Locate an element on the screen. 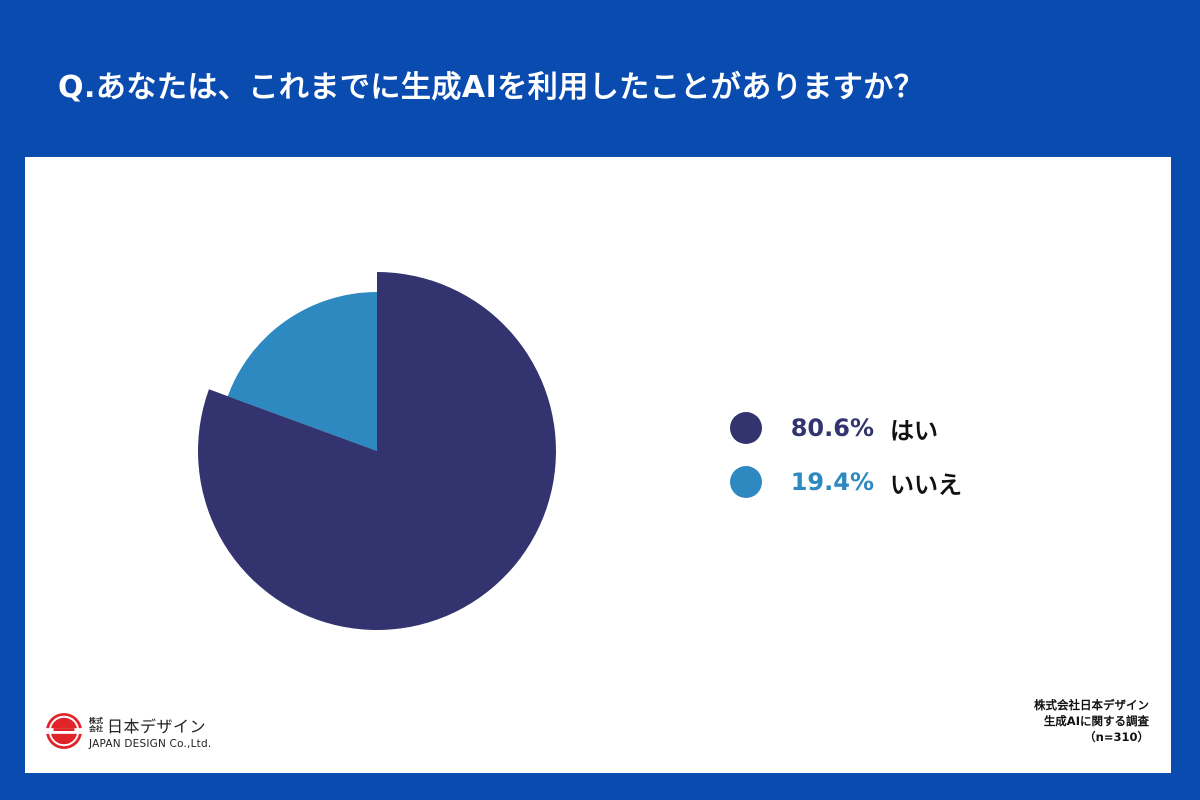  japan-design-logo-icon is located at coordinates (64, 731).